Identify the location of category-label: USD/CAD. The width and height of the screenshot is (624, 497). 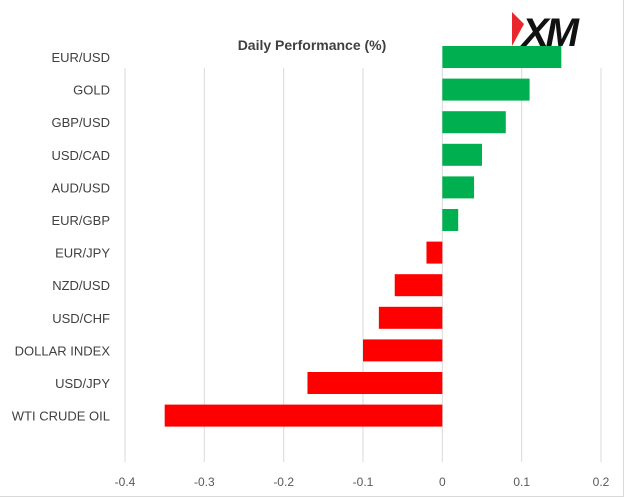
(80, 155).